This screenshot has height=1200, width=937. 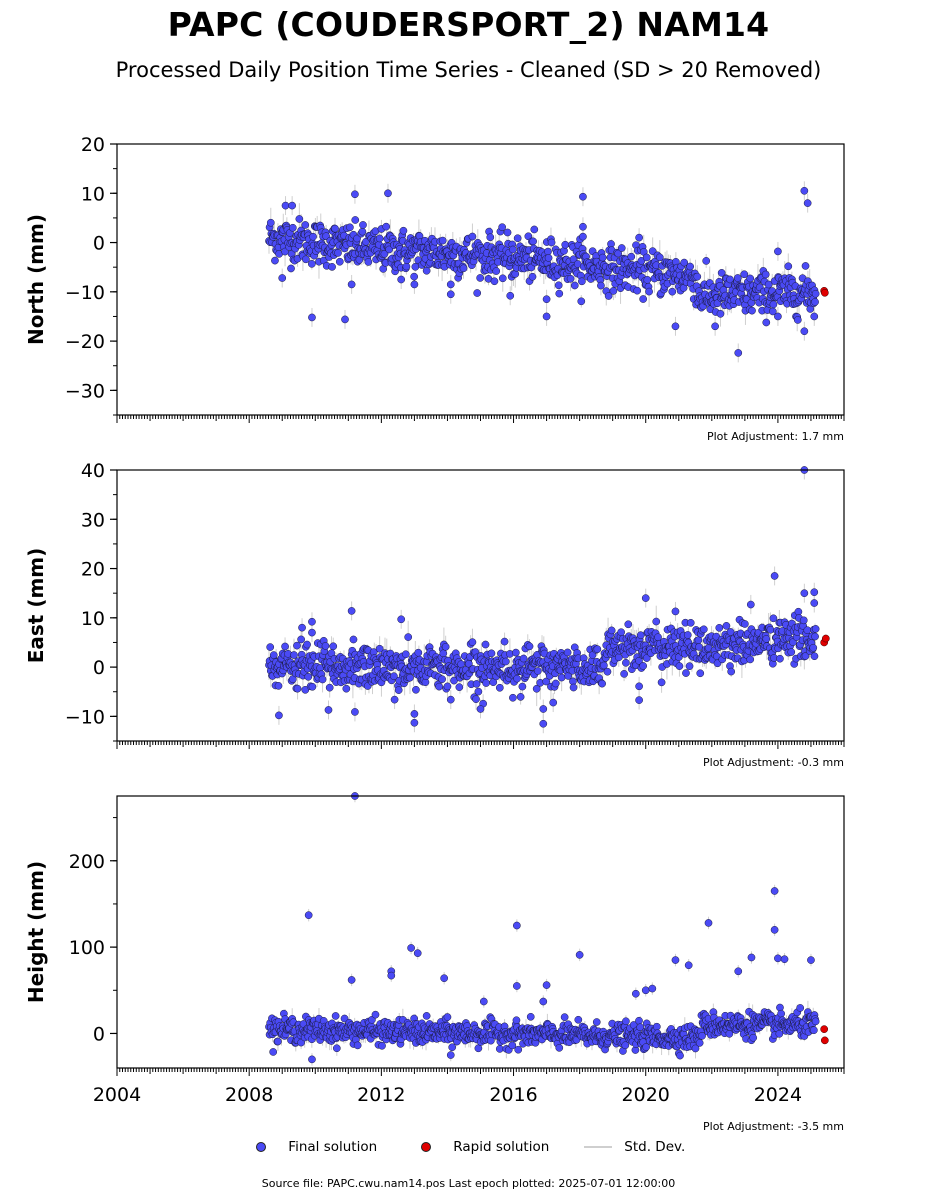 I want to click on legend-final-label: Final solution, so click(x=333, y=1147).